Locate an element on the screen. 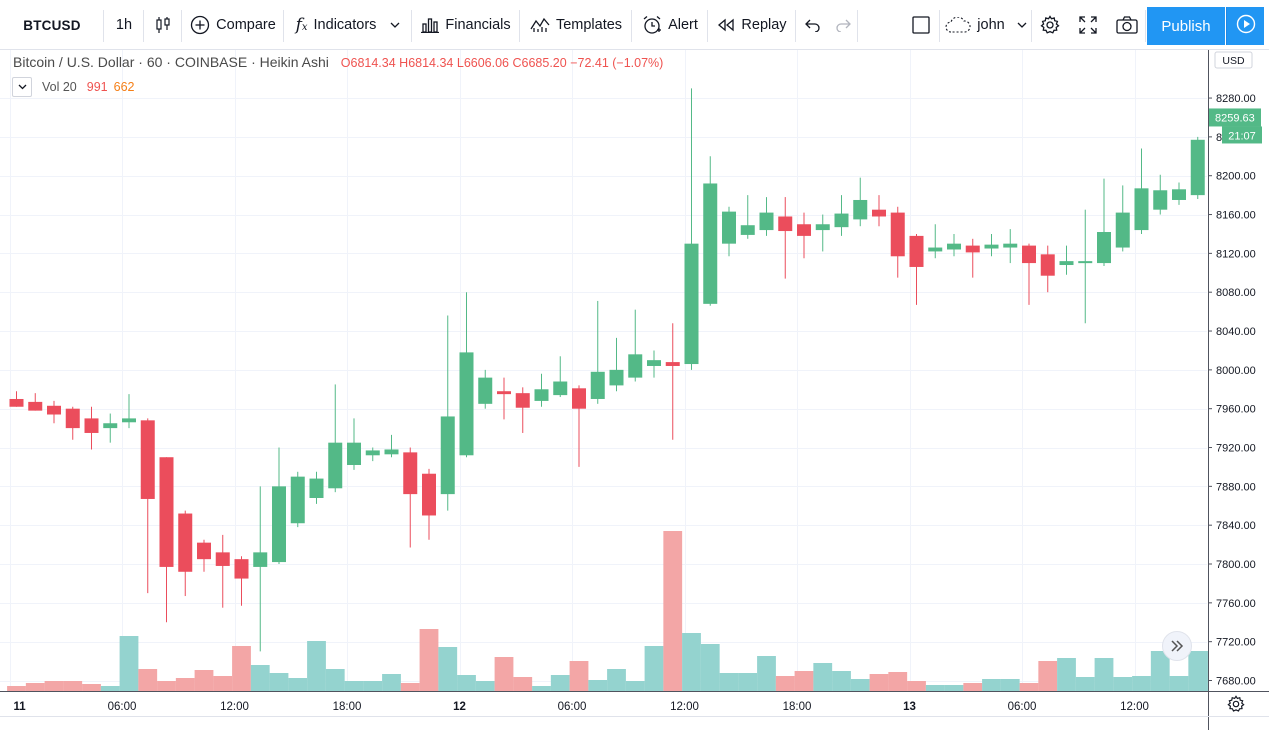 This screenshot has width=1269, height=730. time-tick-label: 06:00 is located at coordinates (122, 707).